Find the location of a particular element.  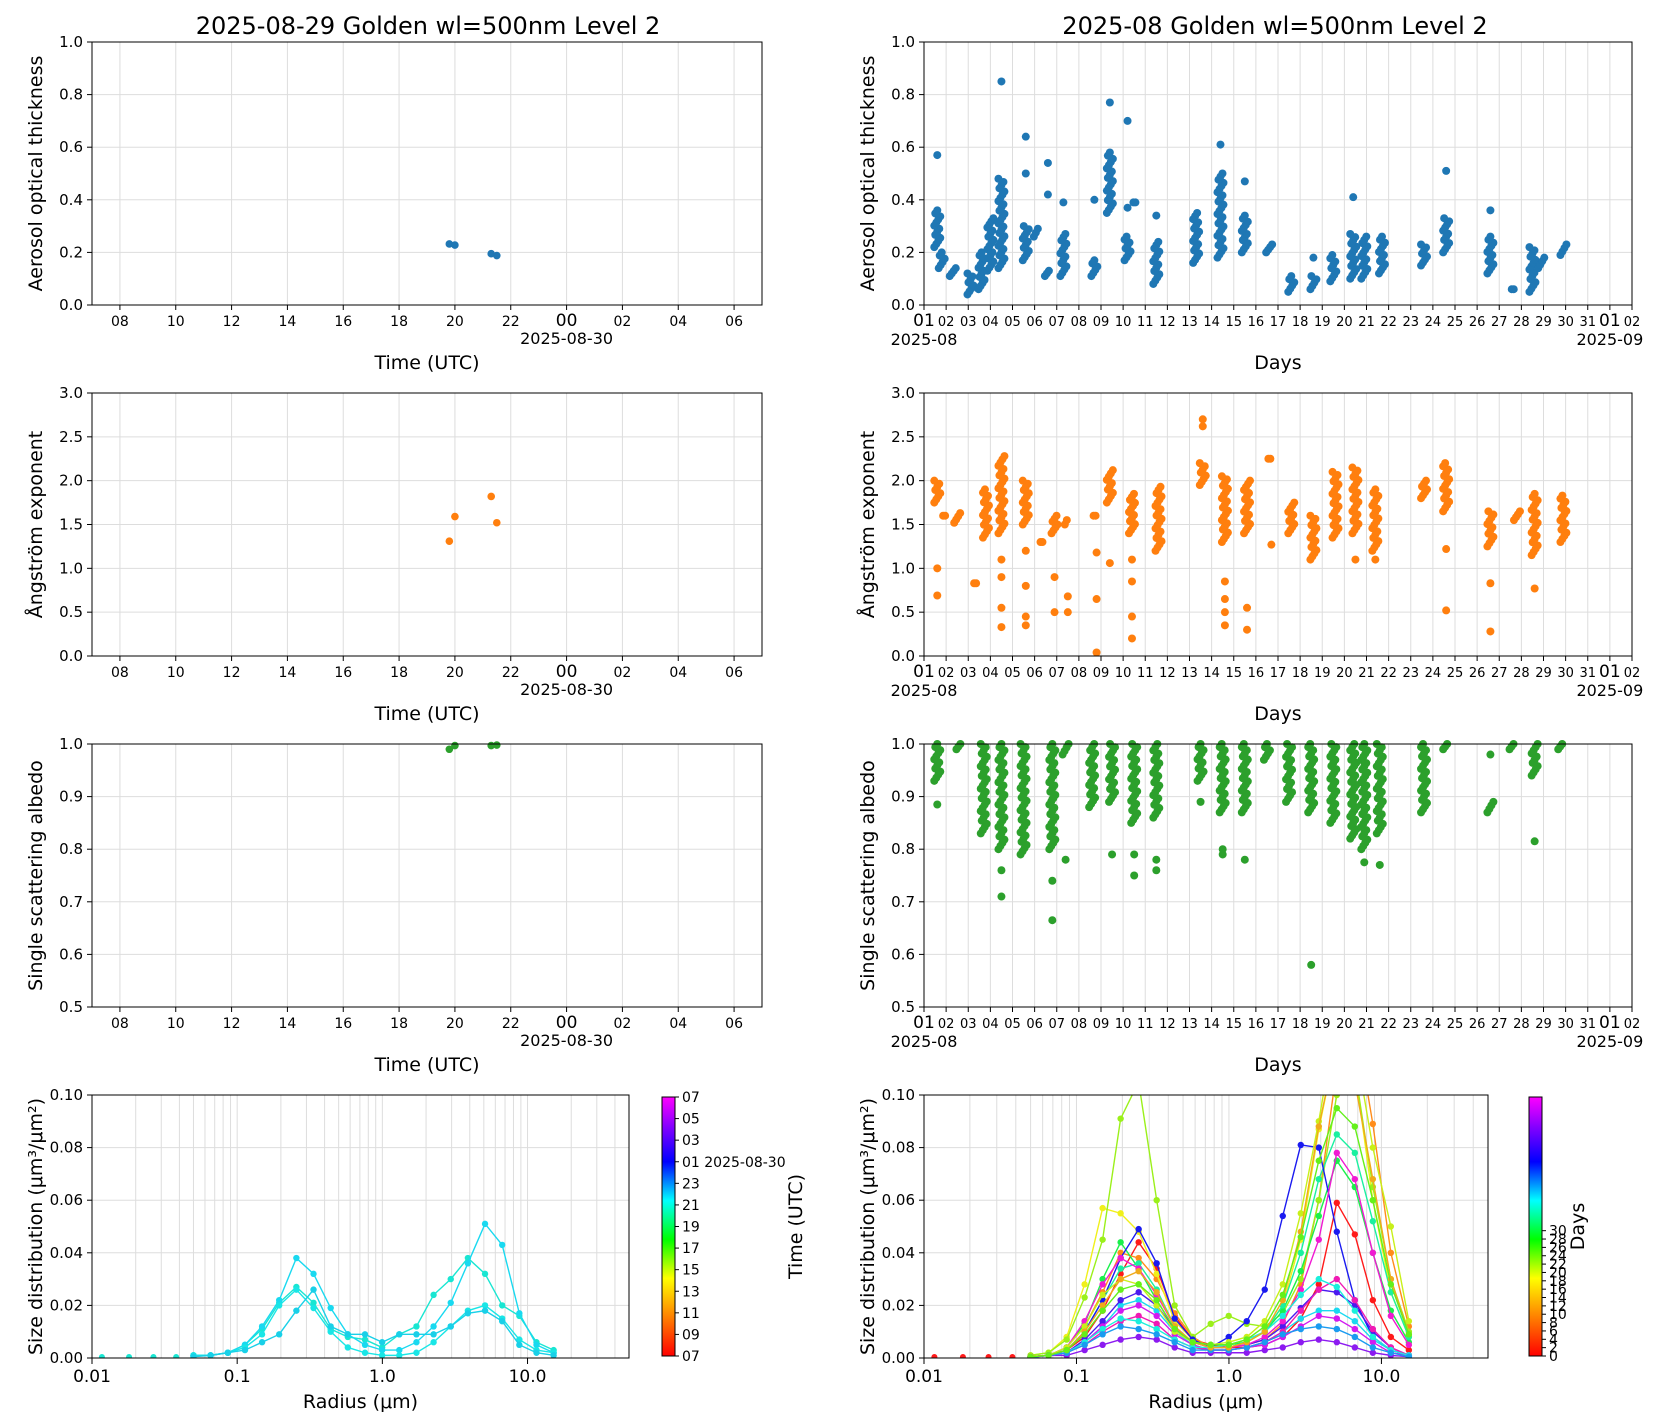

x-tick-label: 18 is located at coordinates (399, 1024).